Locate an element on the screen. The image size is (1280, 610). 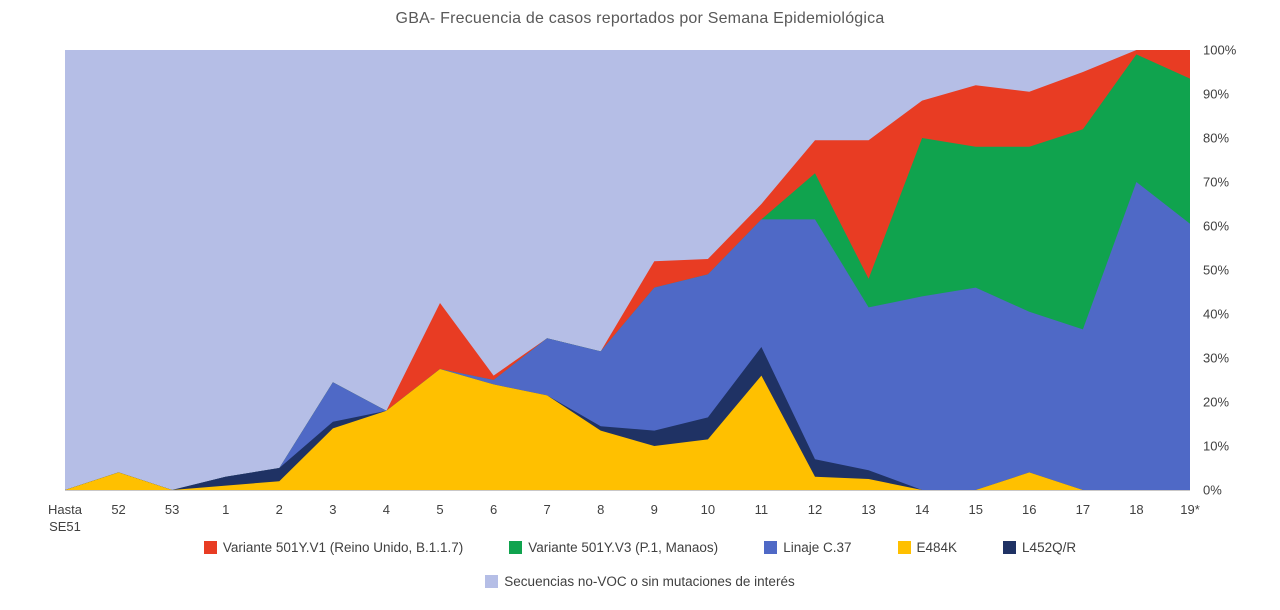
y-axis-tick-label: 50% is located at coordinates (1216, 270).